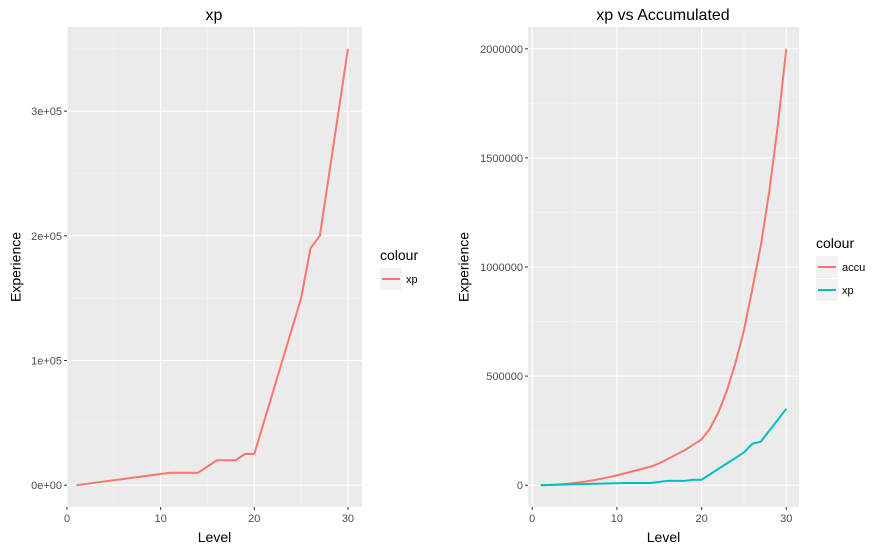 The image size is (876, 549). Describe the element at coordinates (501, 268) in the screenshot. I see `y-tick-label: 1000000` at that location.